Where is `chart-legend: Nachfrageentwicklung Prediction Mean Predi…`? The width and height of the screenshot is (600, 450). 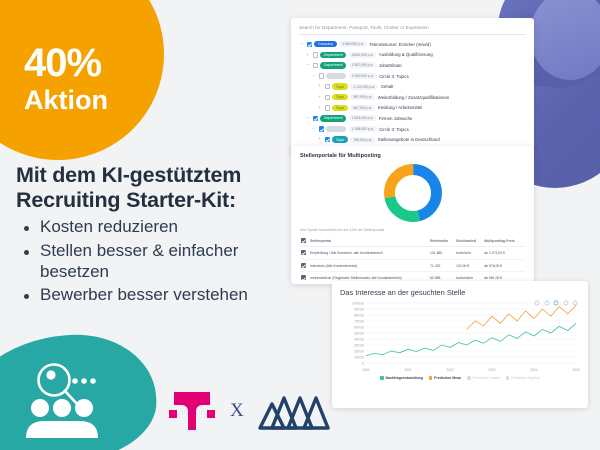 chart-legend: Nachfrageentwicklung Prediction Mean Predi… is located at coordinates (460, 378).